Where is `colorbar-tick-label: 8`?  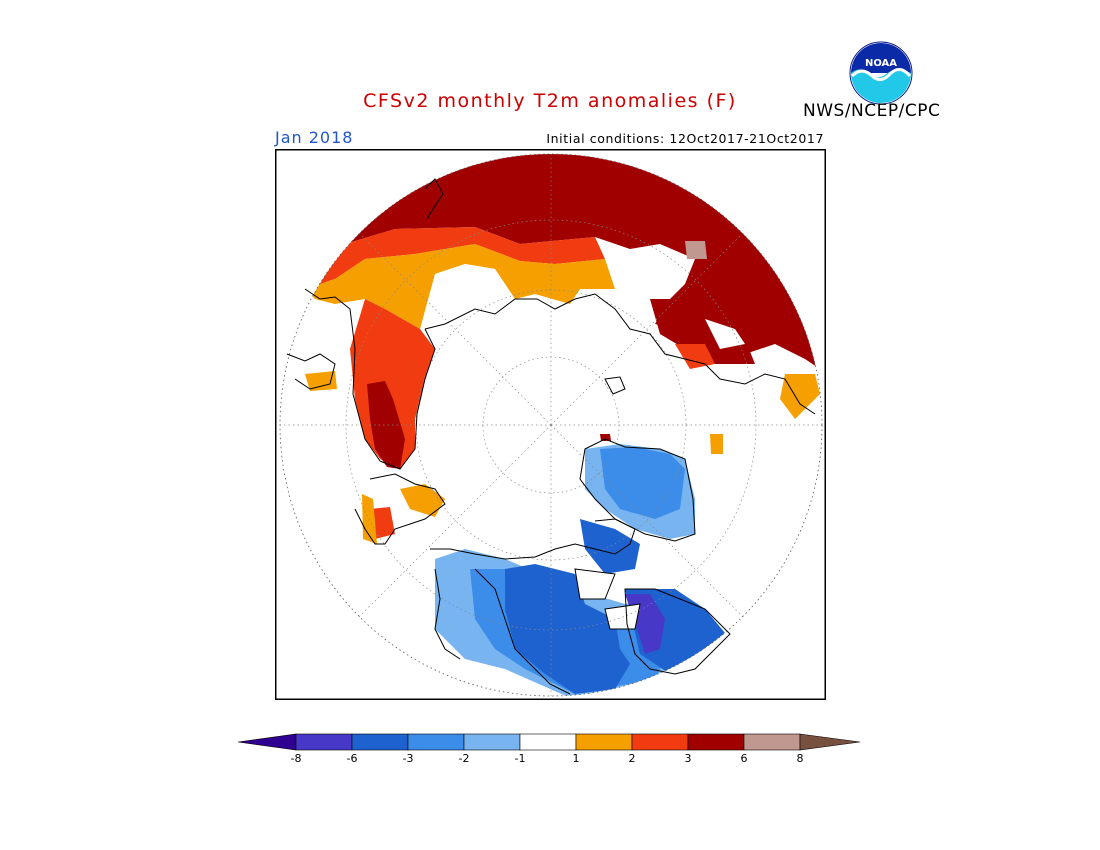
colorbar-tick-label: 8 is located at coordinates (800, 758).